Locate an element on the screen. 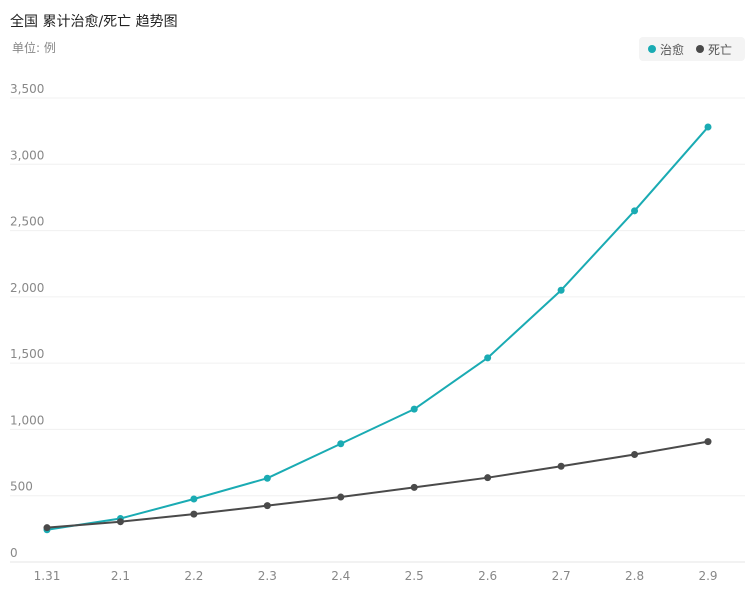 The image size is (754, 598). y-tick-label: 2,500 is located at coordinates (27, 222).